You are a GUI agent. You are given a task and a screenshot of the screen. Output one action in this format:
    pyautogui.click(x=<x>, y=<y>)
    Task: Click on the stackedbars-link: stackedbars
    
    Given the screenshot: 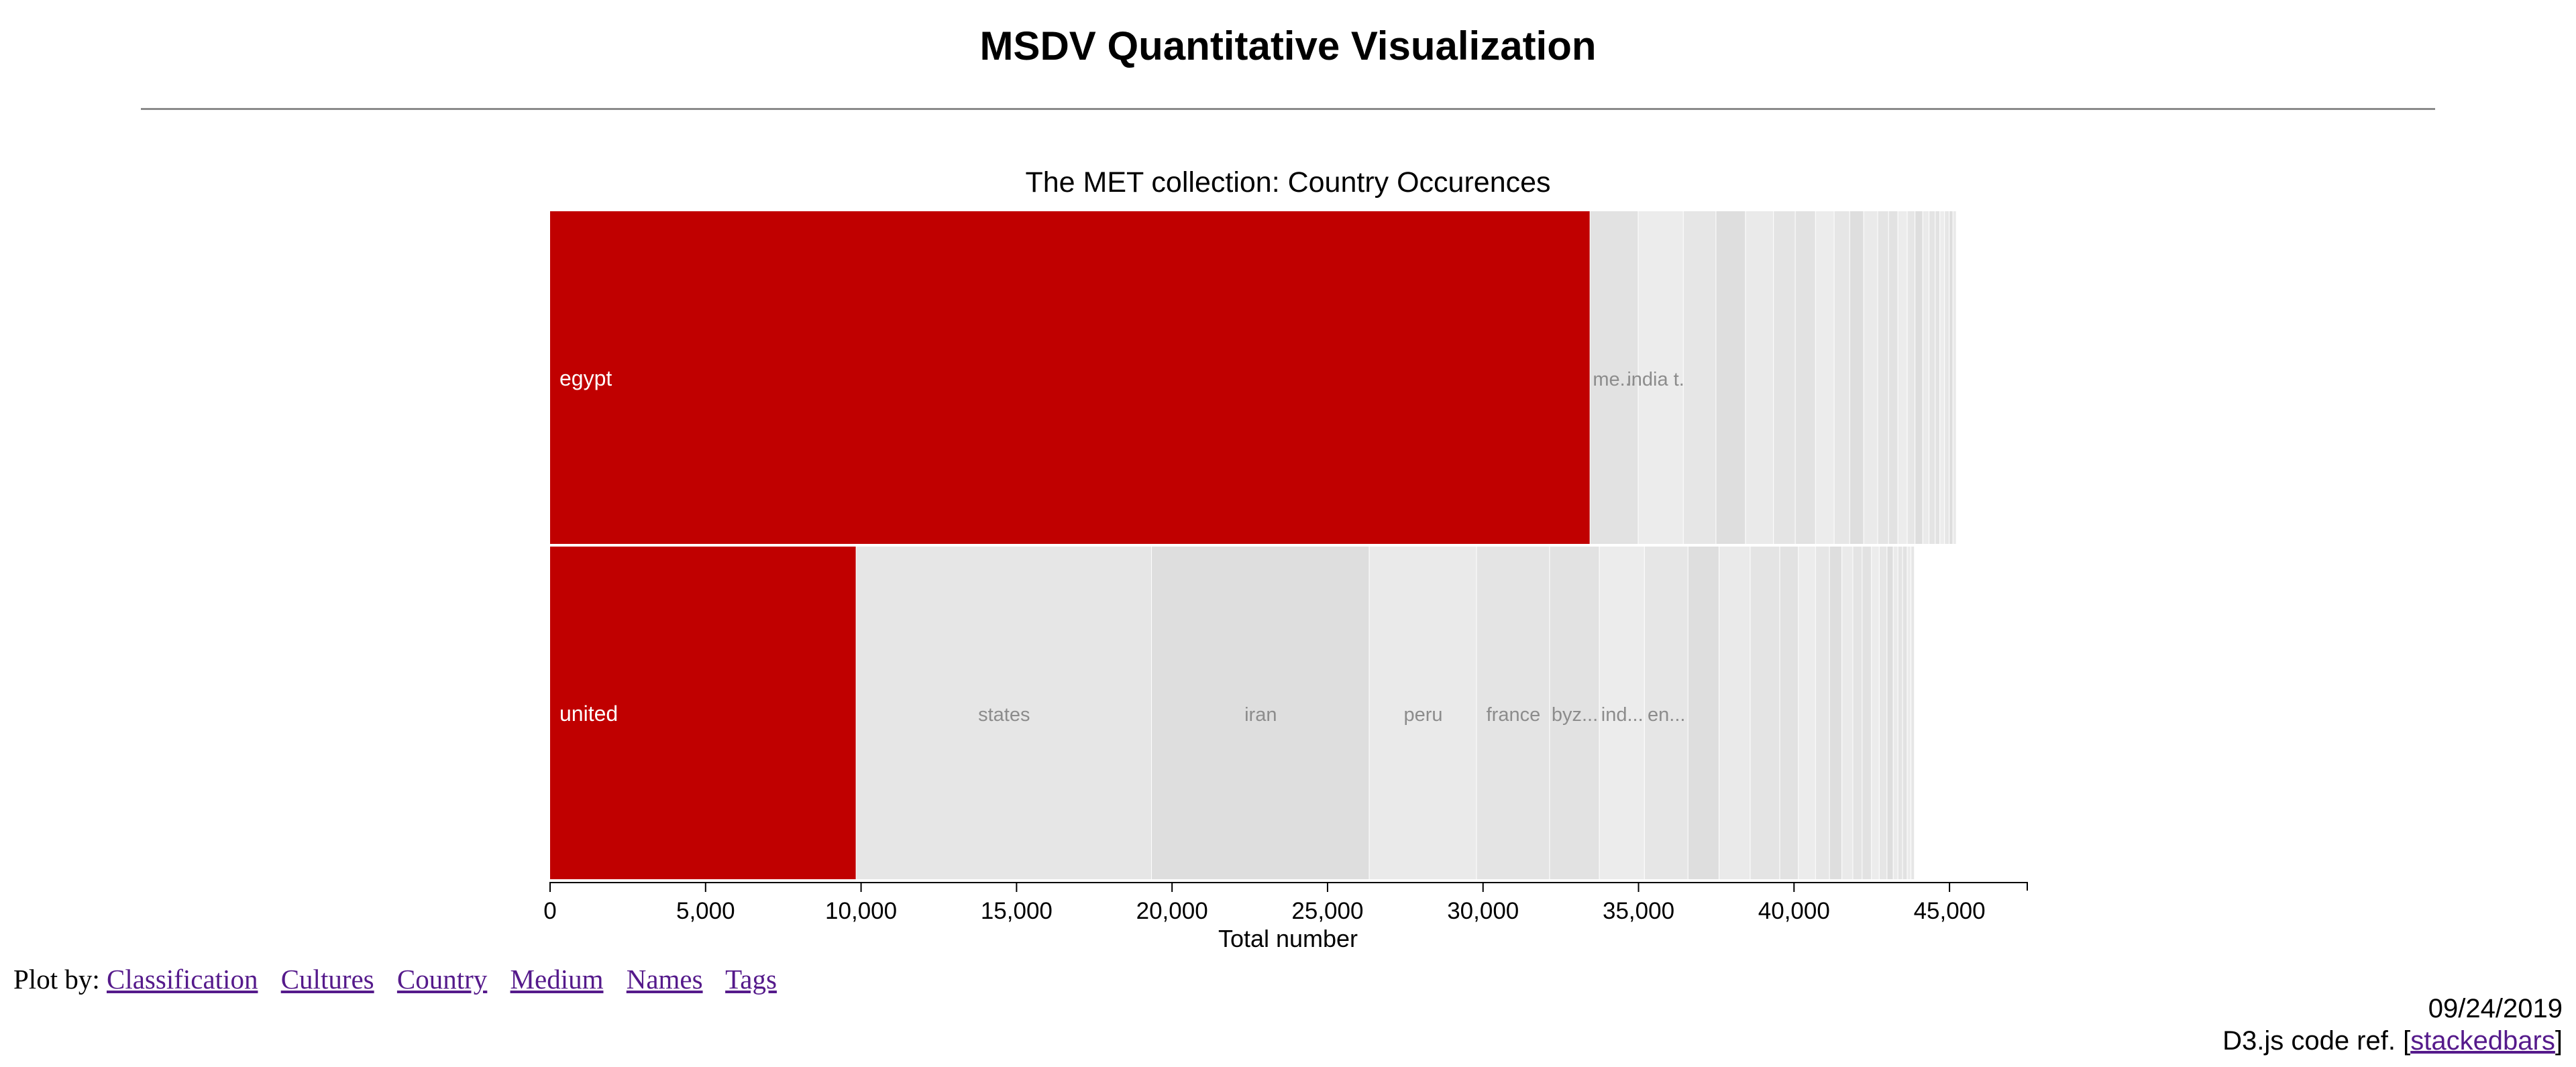 What is the action you would take?
    pyautogui.click(x=2482, y=1041)
    